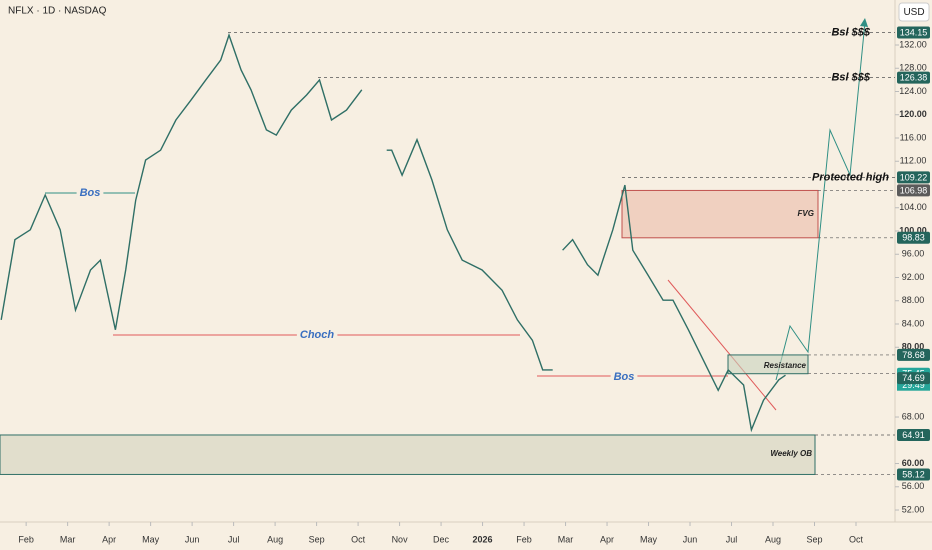 The image size is (932, 550). I want to click on annotation: Protected high, so click(850, 177).